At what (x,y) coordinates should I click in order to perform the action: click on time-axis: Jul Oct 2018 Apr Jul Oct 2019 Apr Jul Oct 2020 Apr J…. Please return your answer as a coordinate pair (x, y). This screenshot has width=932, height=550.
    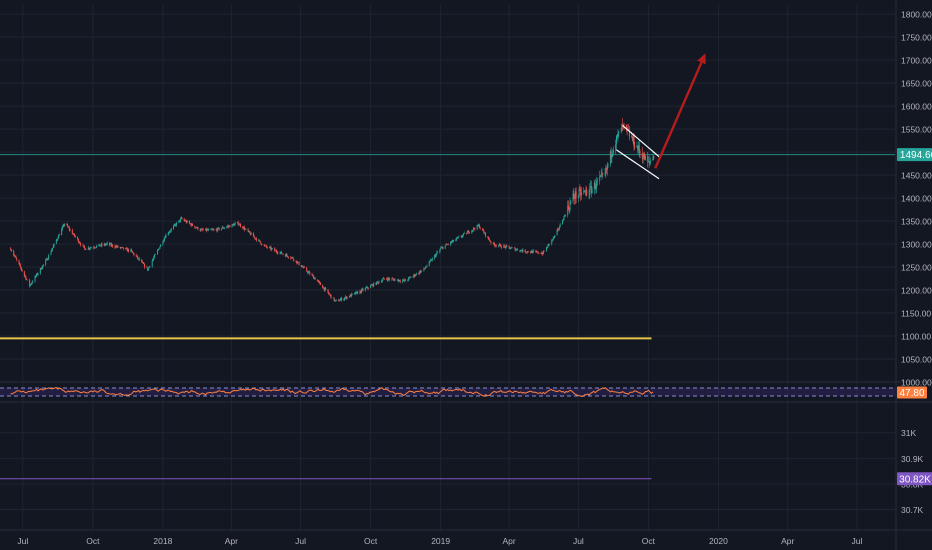
    Looking at the image, I should click on (439, 541).